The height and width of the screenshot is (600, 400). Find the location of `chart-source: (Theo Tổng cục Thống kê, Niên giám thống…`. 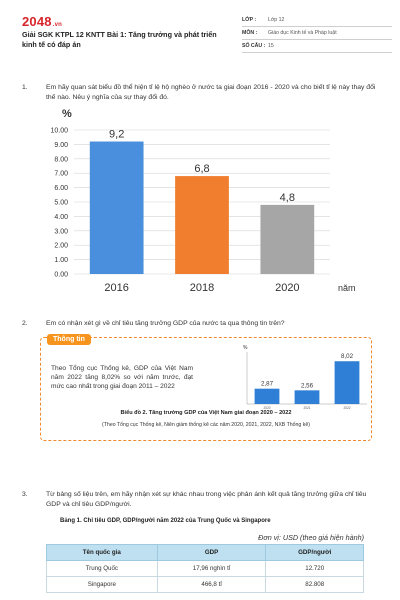

chart-source: (Theo Tổng cục Thống kê, Niên giám thống… is located at coordinates (206, 425).